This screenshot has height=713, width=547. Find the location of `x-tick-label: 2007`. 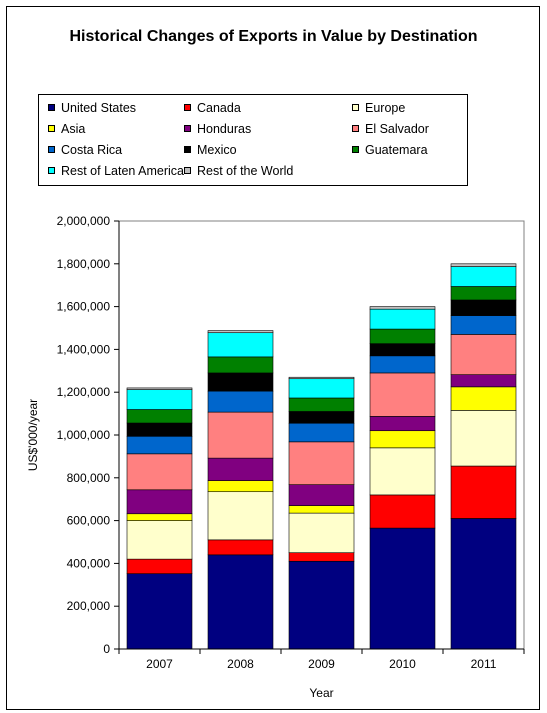

x-tick-label: 2007 is located at coordinates (159, 664).